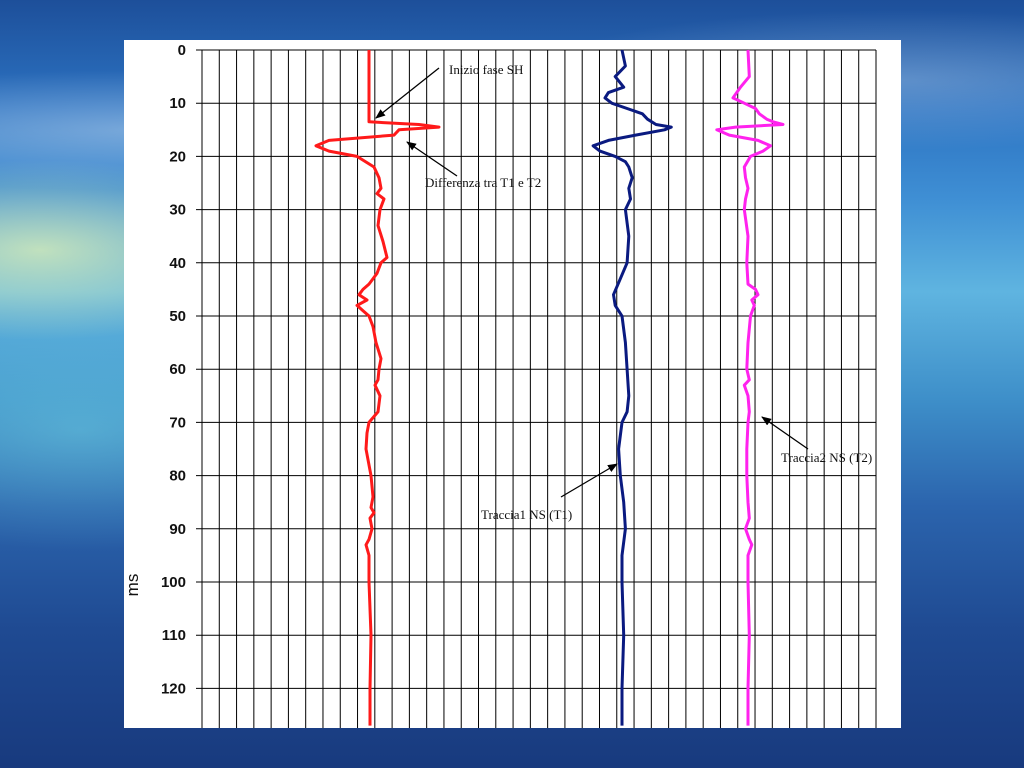  What do you see at coordinates (526, 514) in the screenshot?
I see `annotation-label: Traccia1 NS (T1)` at bounding box center [526, 514].